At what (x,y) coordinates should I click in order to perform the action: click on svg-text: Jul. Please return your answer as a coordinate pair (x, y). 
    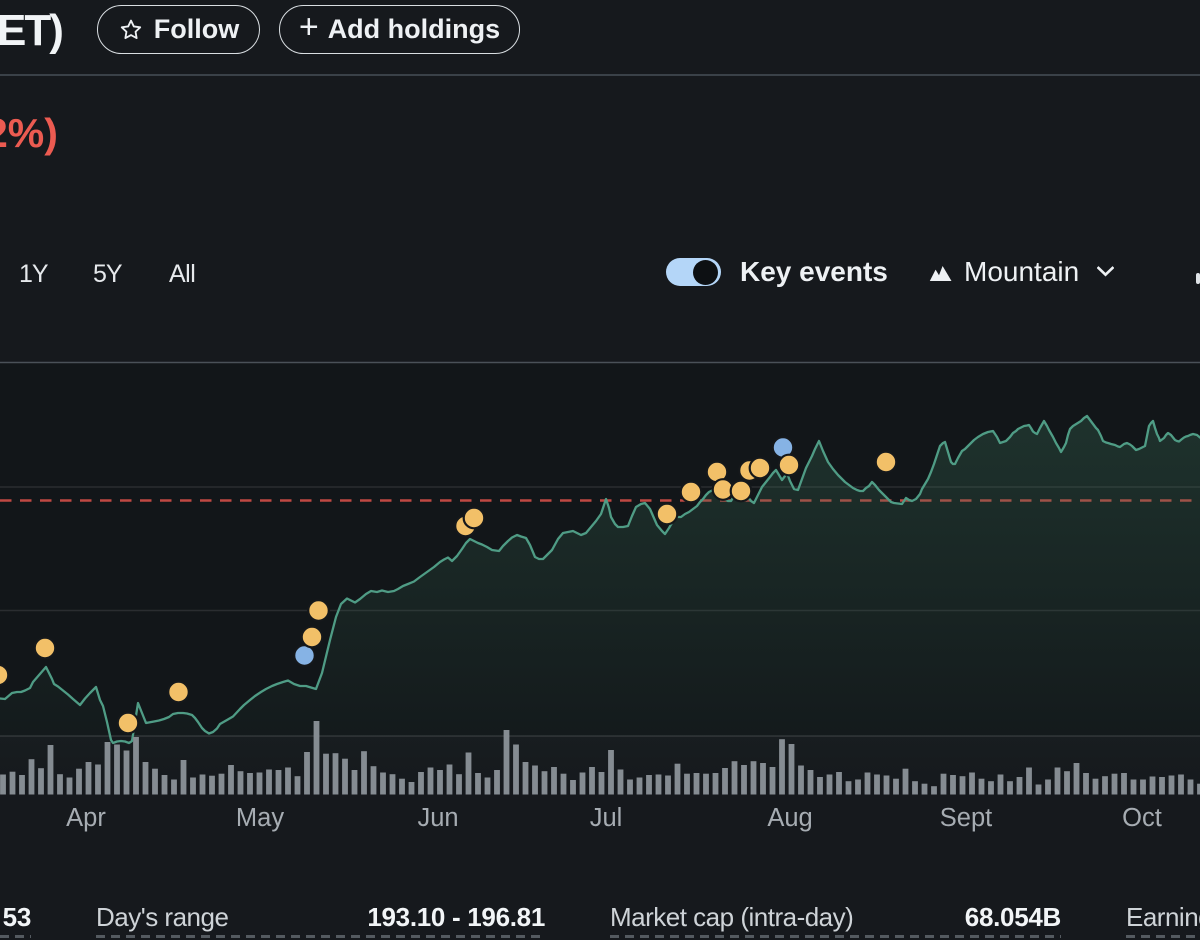
    Looking at the image, I should click on (606, 818).